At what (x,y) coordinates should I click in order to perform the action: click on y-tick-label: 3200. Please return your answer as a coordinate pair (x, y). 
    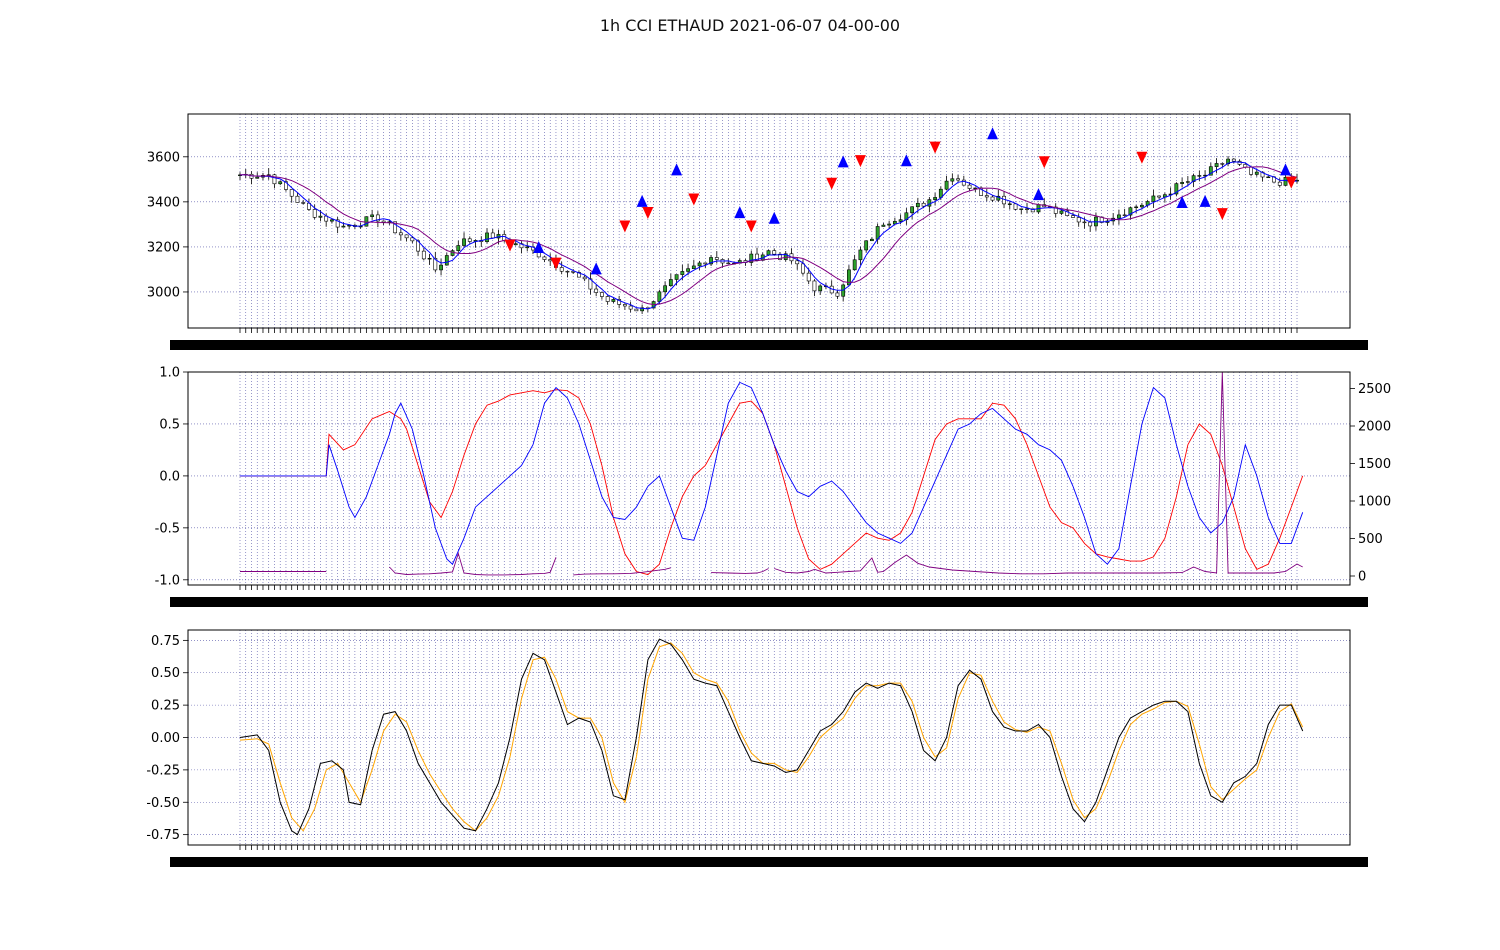
    Looking at the image, I should click on (163, 247).